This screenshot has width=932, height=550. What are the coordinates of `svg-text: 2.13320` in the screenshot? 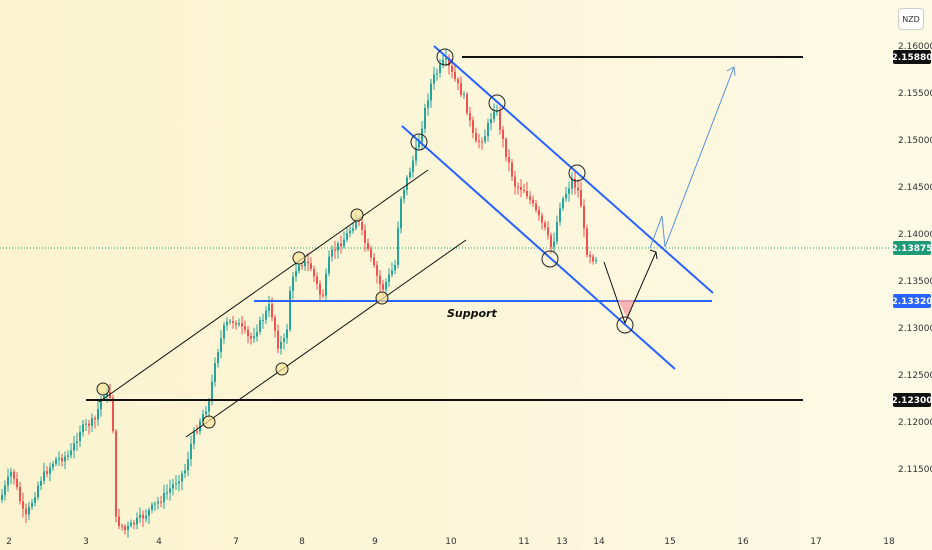 It's located at (912, 302).